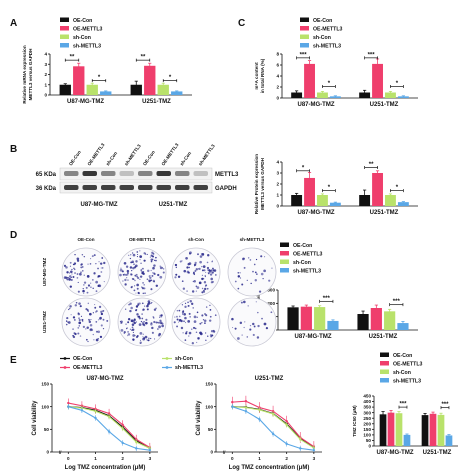  Describe the element at coordinates (169, 154) in the screenshot. I see `lane-label: OE-METTL3` at that location.